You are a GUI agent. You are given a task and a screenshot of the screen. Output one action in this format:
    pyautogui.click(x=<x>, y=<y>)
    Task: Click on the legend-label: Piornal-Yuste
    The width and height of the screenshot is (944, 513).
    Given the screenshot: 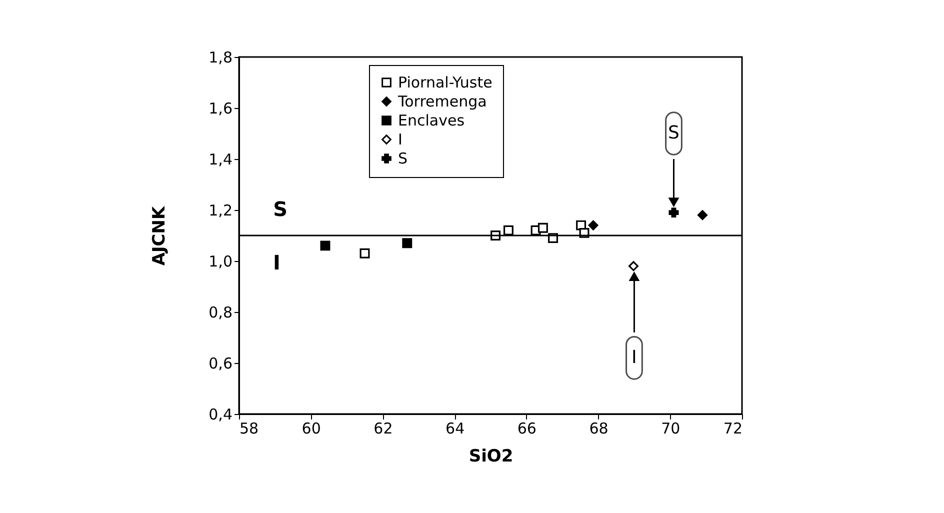 What is the action you would take?
    pyautogui.click(x=445, y=83)
    